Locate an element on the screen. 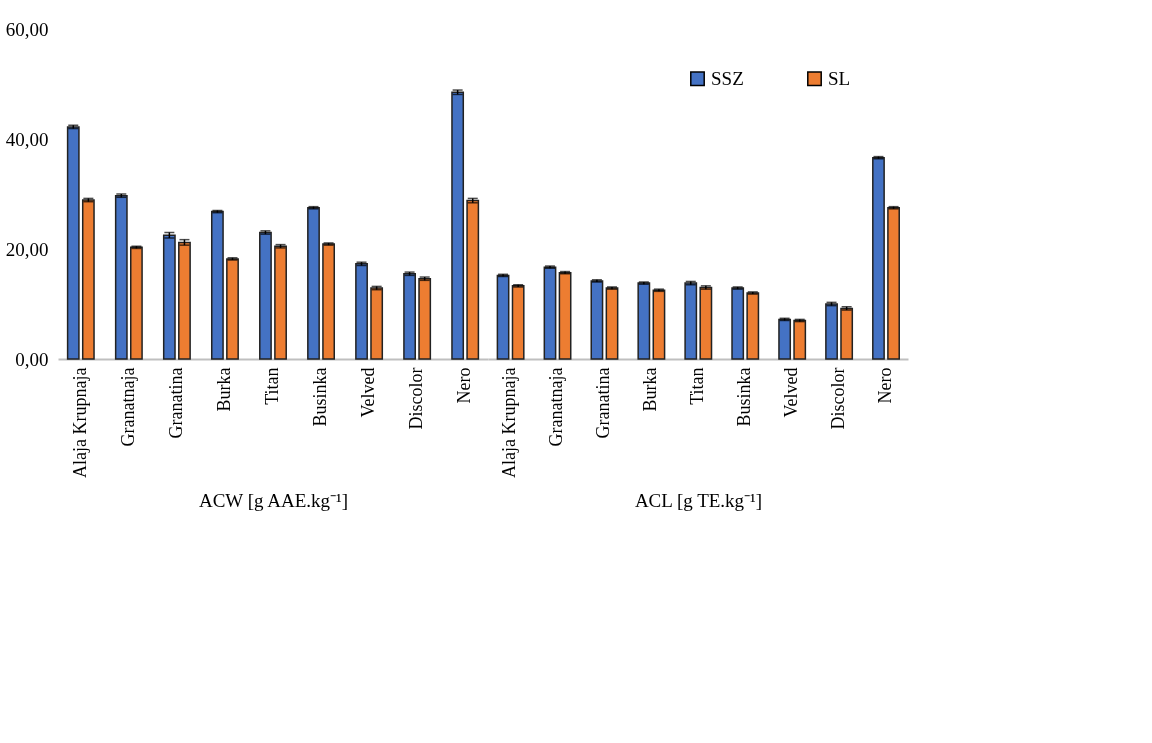  y-tick-label: 20,00 is located at coordinates (27, 249).